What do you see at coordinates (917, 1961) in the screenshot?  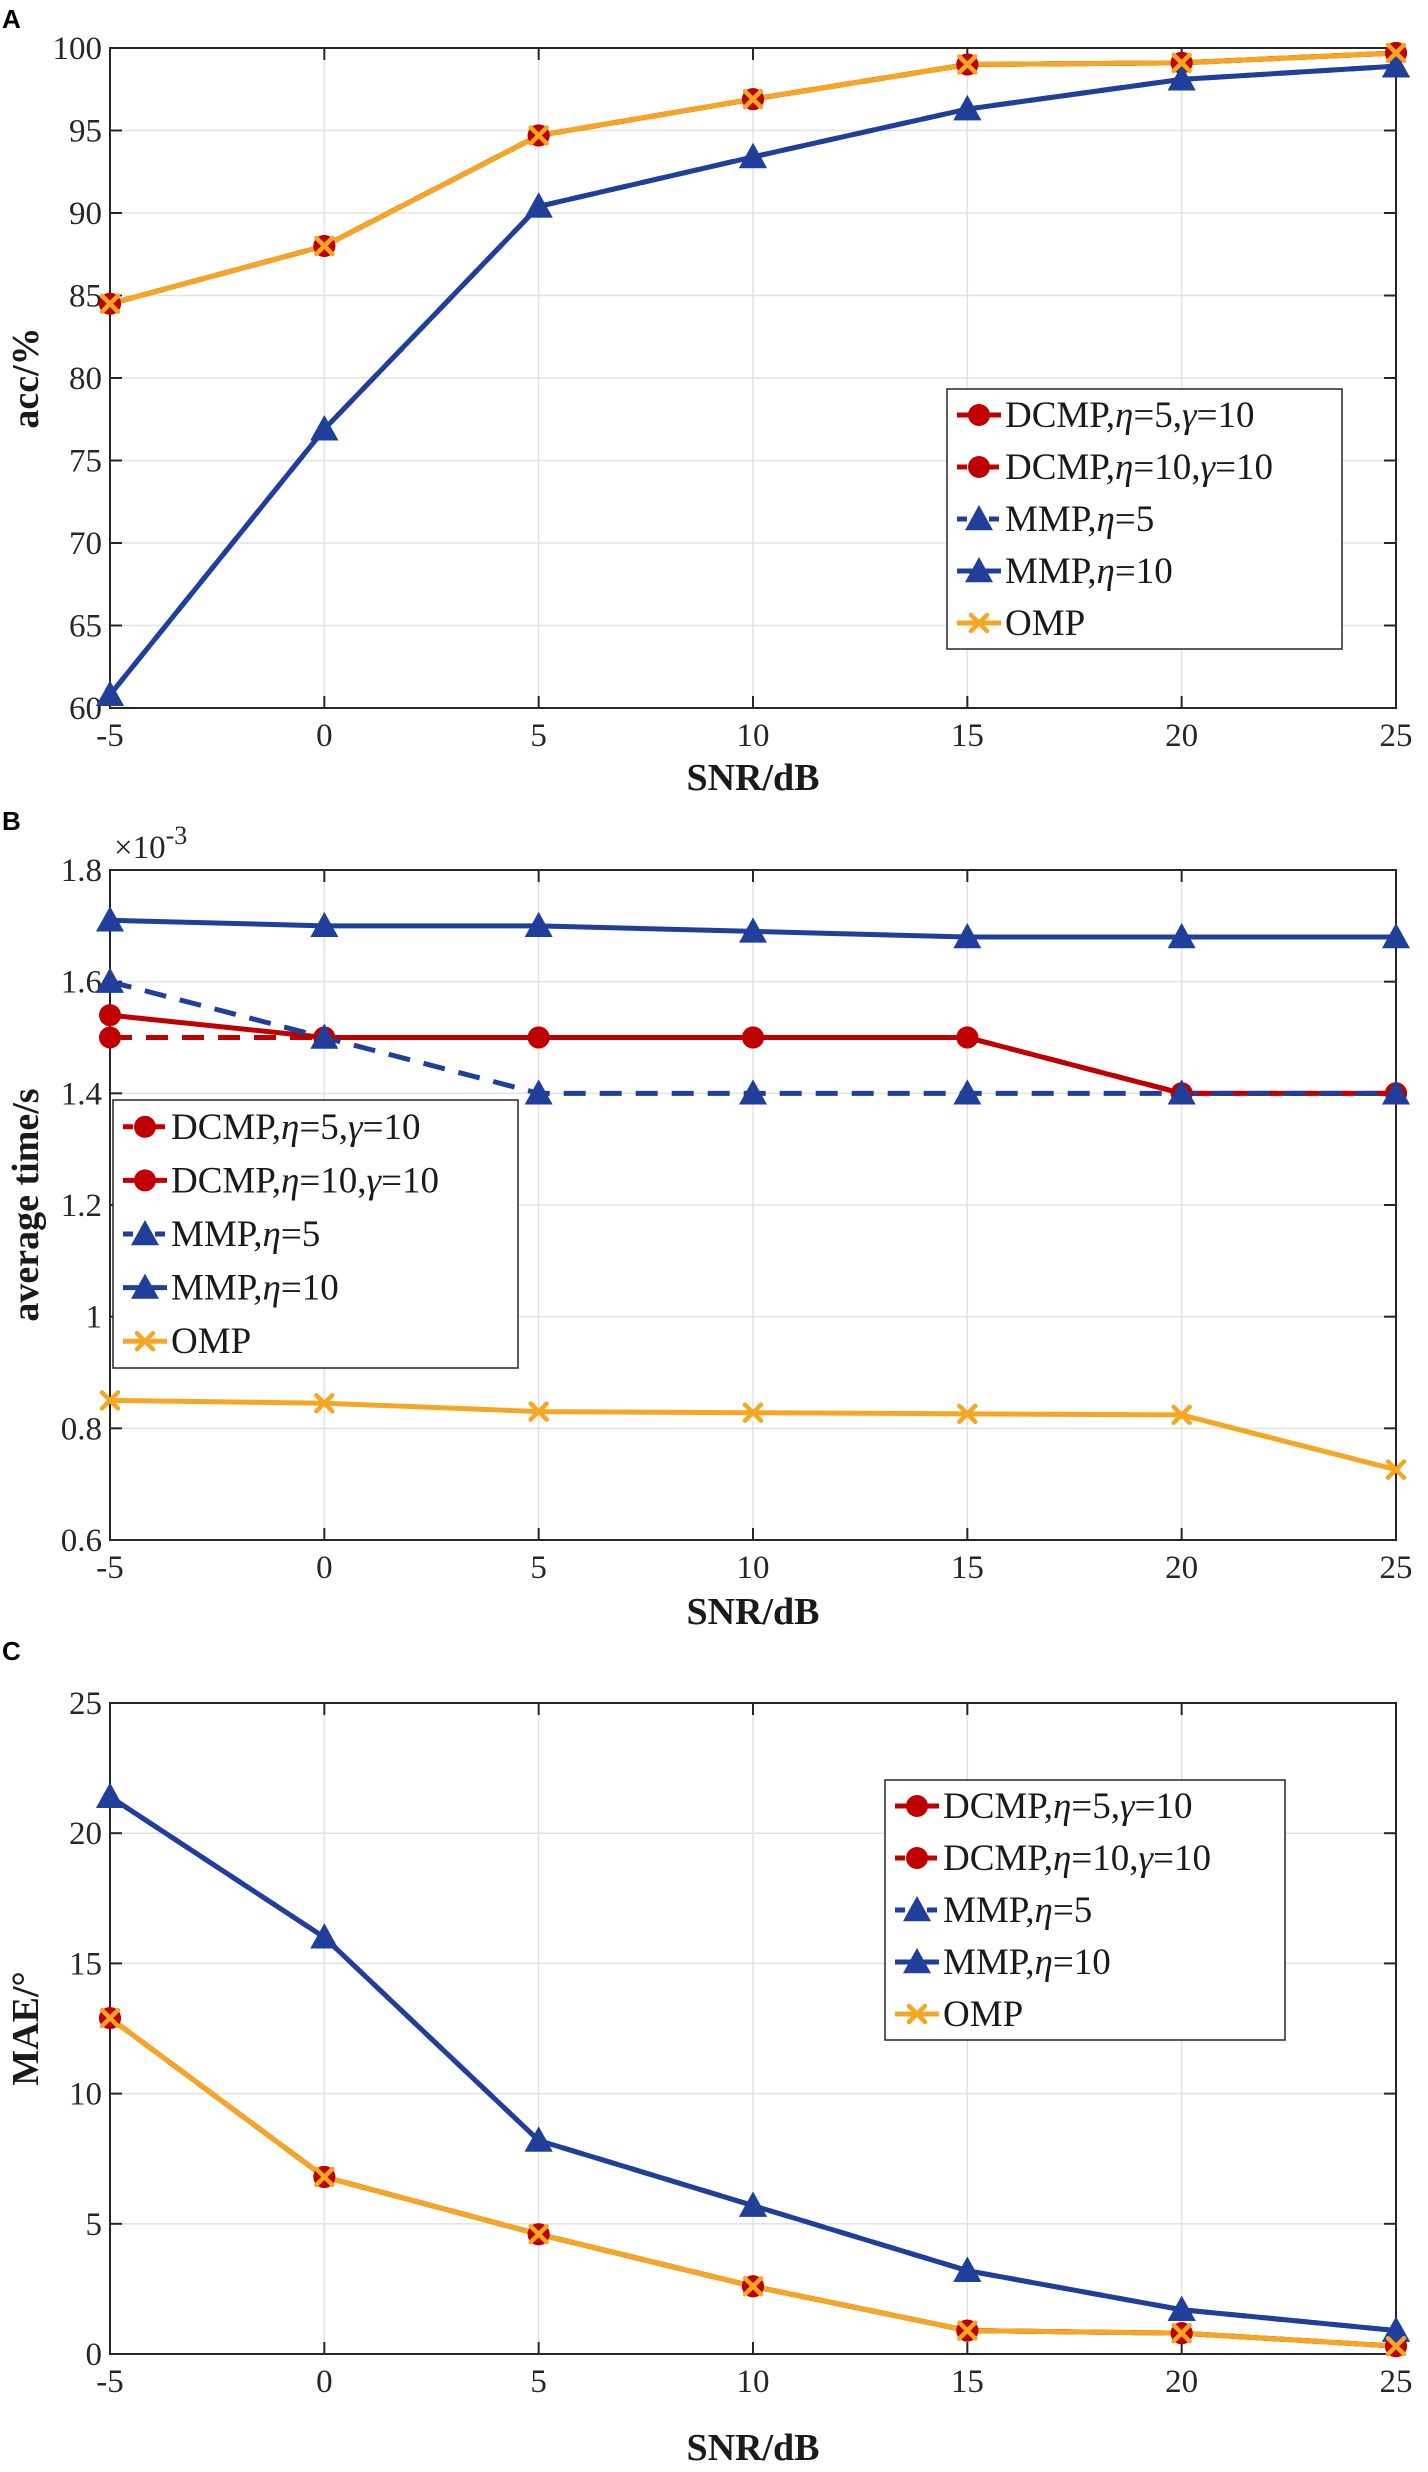 I see `legend-marker-mmp10` at bounding box center [917, 1961].